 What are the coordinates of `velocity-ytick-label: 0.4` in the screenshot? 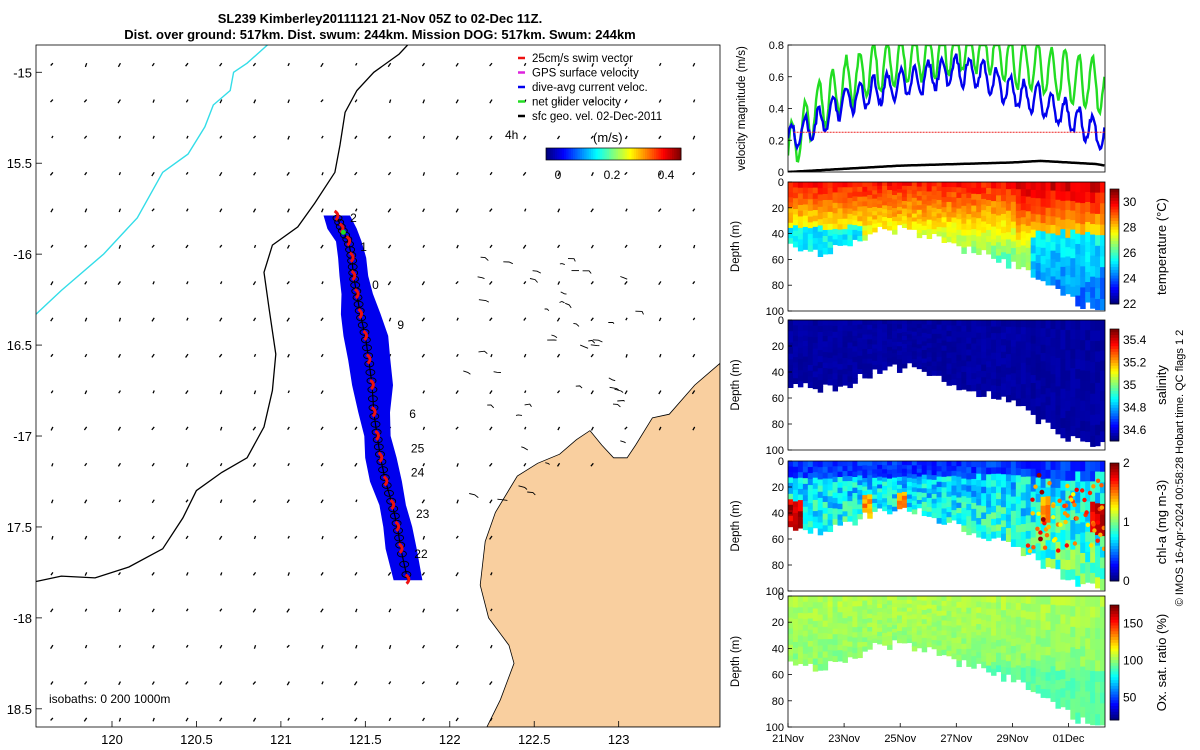 It's located at (776, 110).